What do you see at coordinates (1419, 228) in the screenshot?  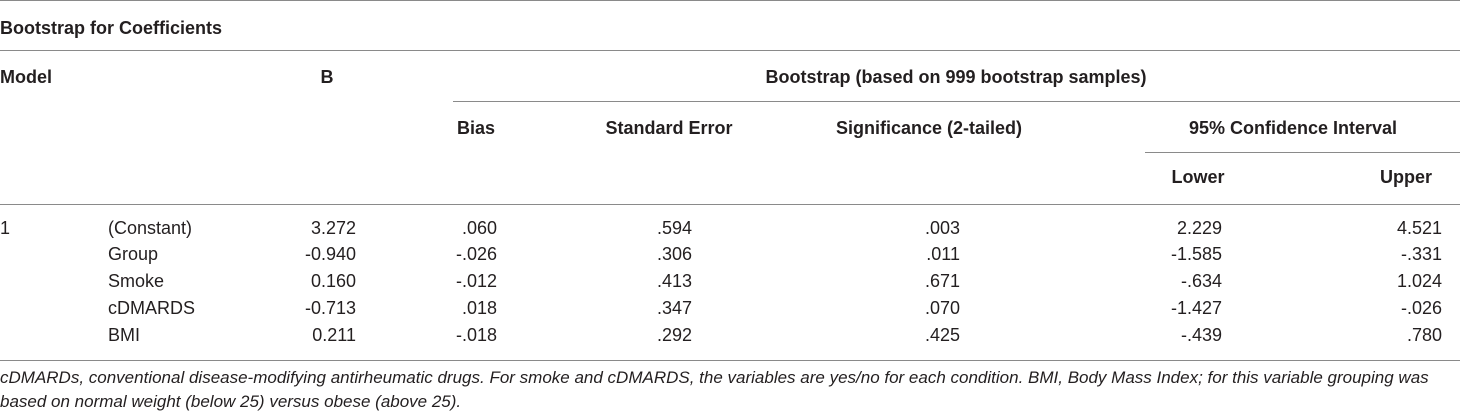 I see `row-upper: 4.521` at bounding box center [1419, 228].